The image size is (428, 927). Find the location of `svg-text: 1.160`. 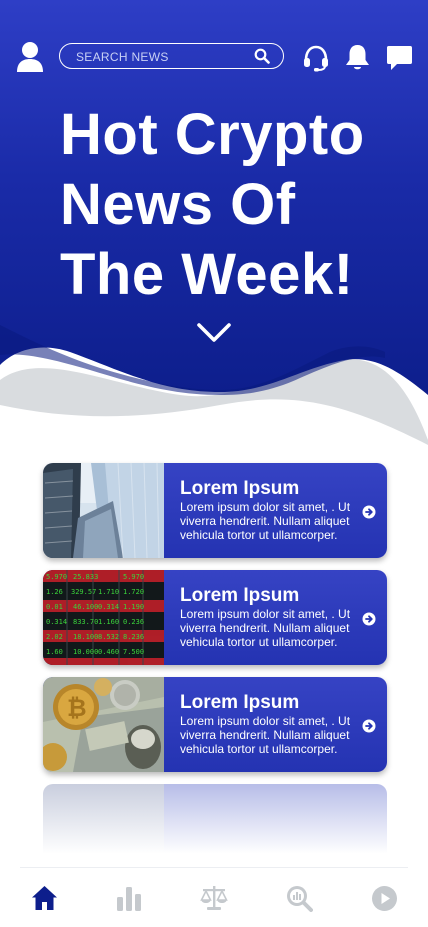

svg-text: 1.160 is located at coordinates (108, 622).